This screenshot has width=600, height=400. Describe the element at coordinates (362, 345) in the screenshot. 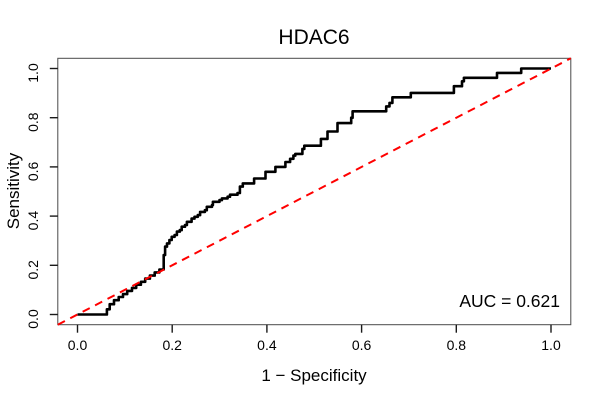

I see `x-tick-label: 0.6` at that location.